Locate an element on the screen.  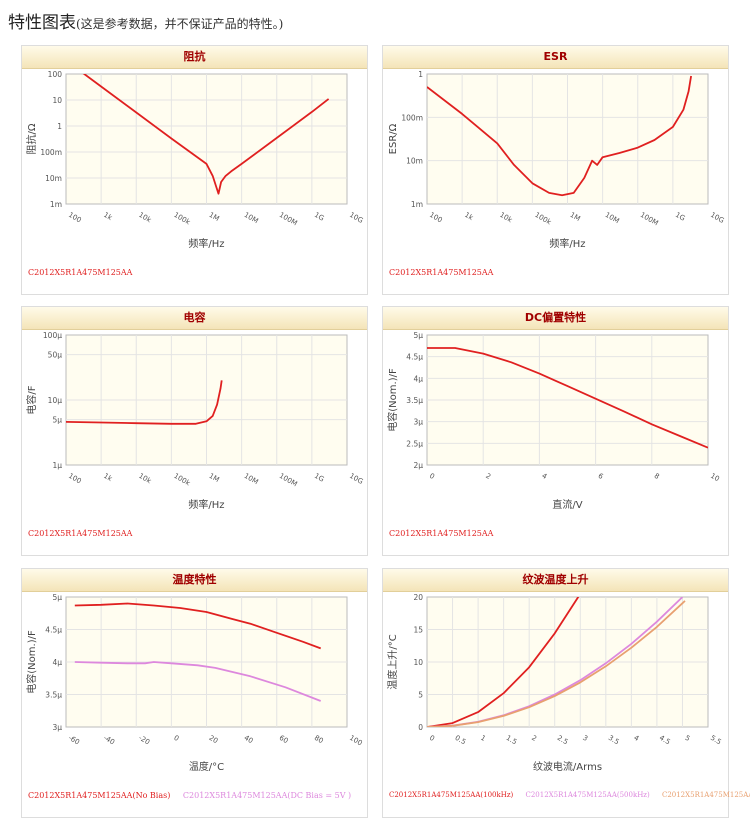
panel-title: ESR is located at coordinates (555, 57).